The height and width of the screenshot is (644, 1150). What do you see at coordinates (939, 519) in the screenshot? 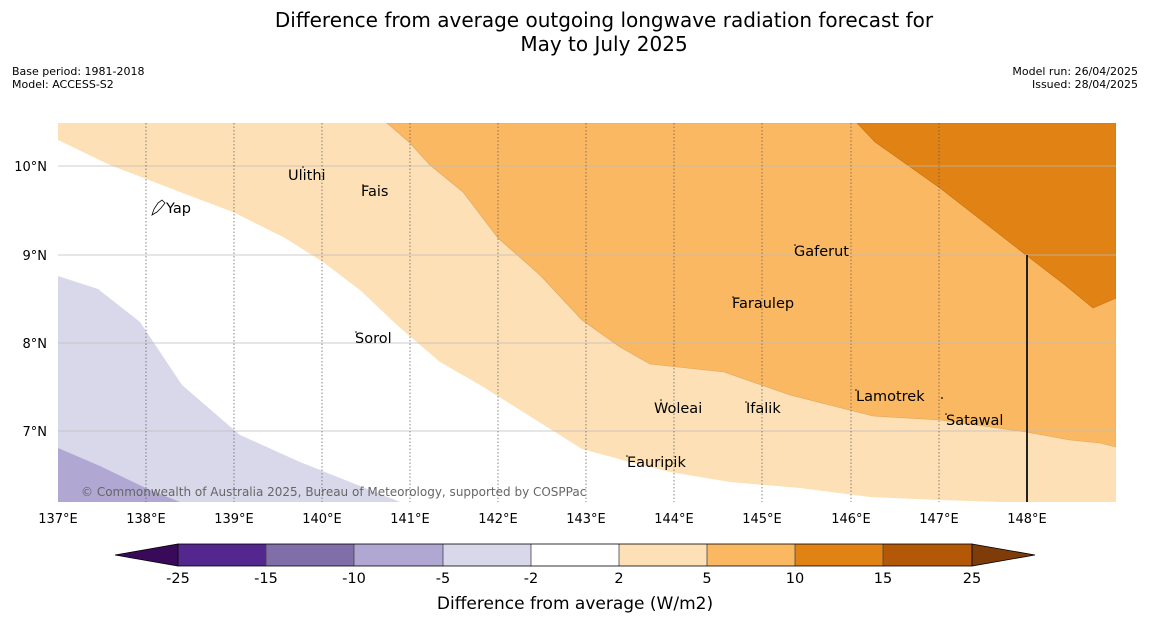
I see `lon-label-147e: 147°E` at bounding box center [939, 519].